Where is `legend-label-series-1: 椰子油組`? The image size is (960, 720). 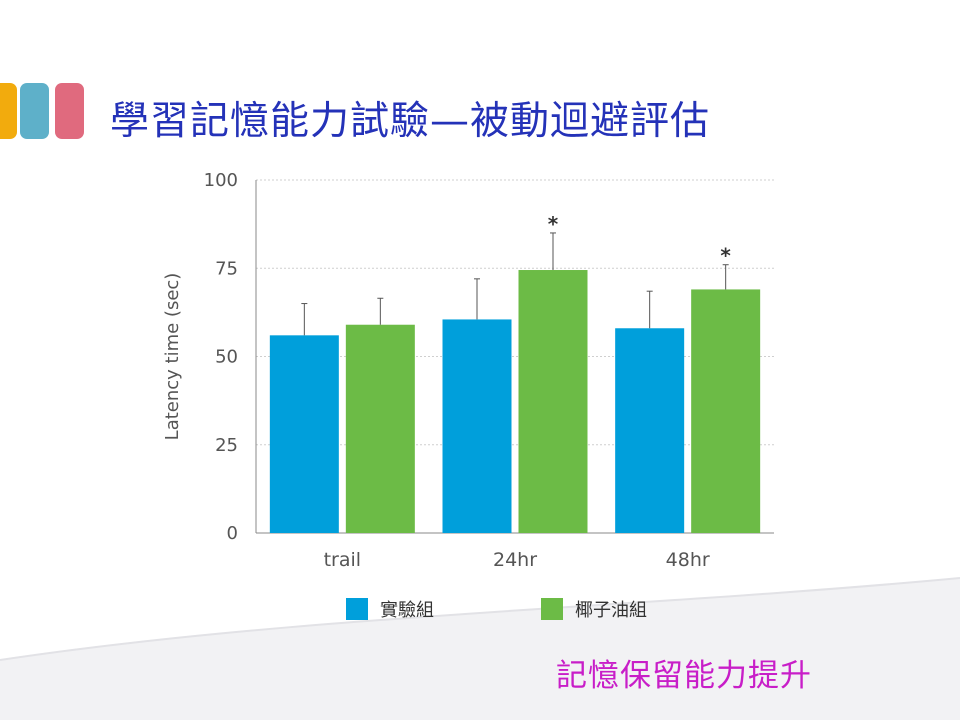
legend-label-series-1: 椰子油組 is located at coordinates (611, 610).